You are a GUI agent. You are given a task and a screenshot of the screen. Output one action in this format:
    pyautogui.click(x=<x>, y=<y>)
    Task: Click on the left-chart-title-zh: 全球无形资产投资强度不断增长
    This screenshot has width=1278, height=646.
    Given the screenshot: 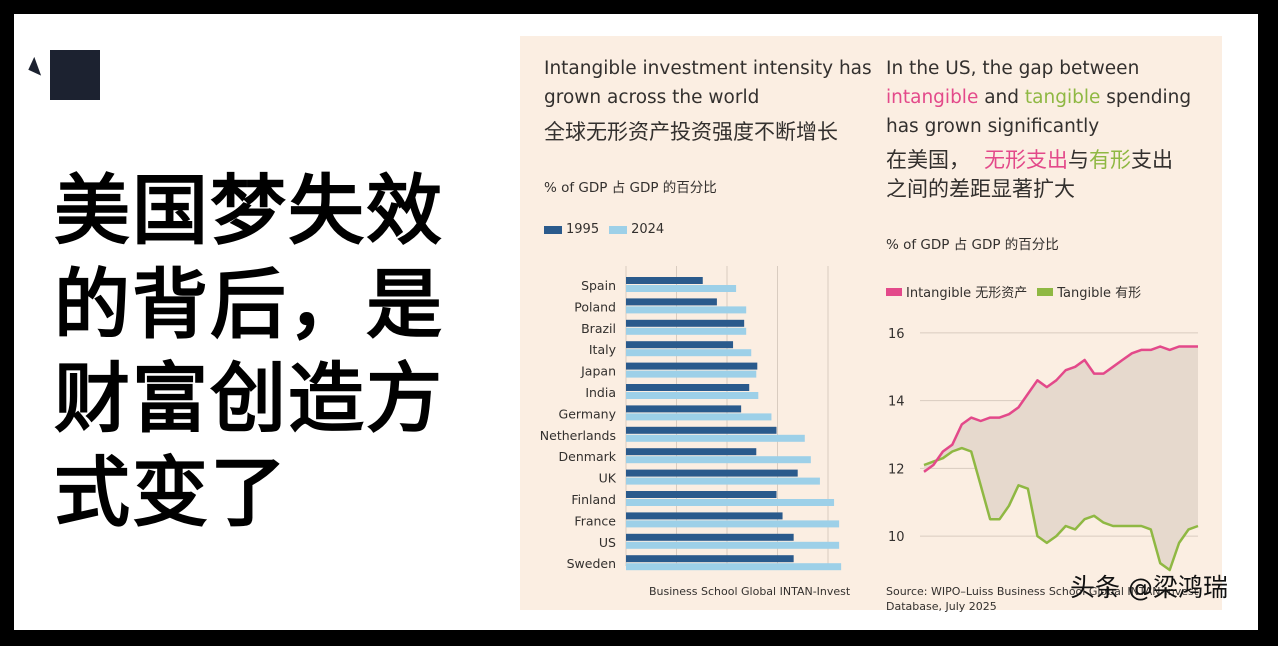 What is the action you would take?
    pyautogui.click(x=691, y=132)
    